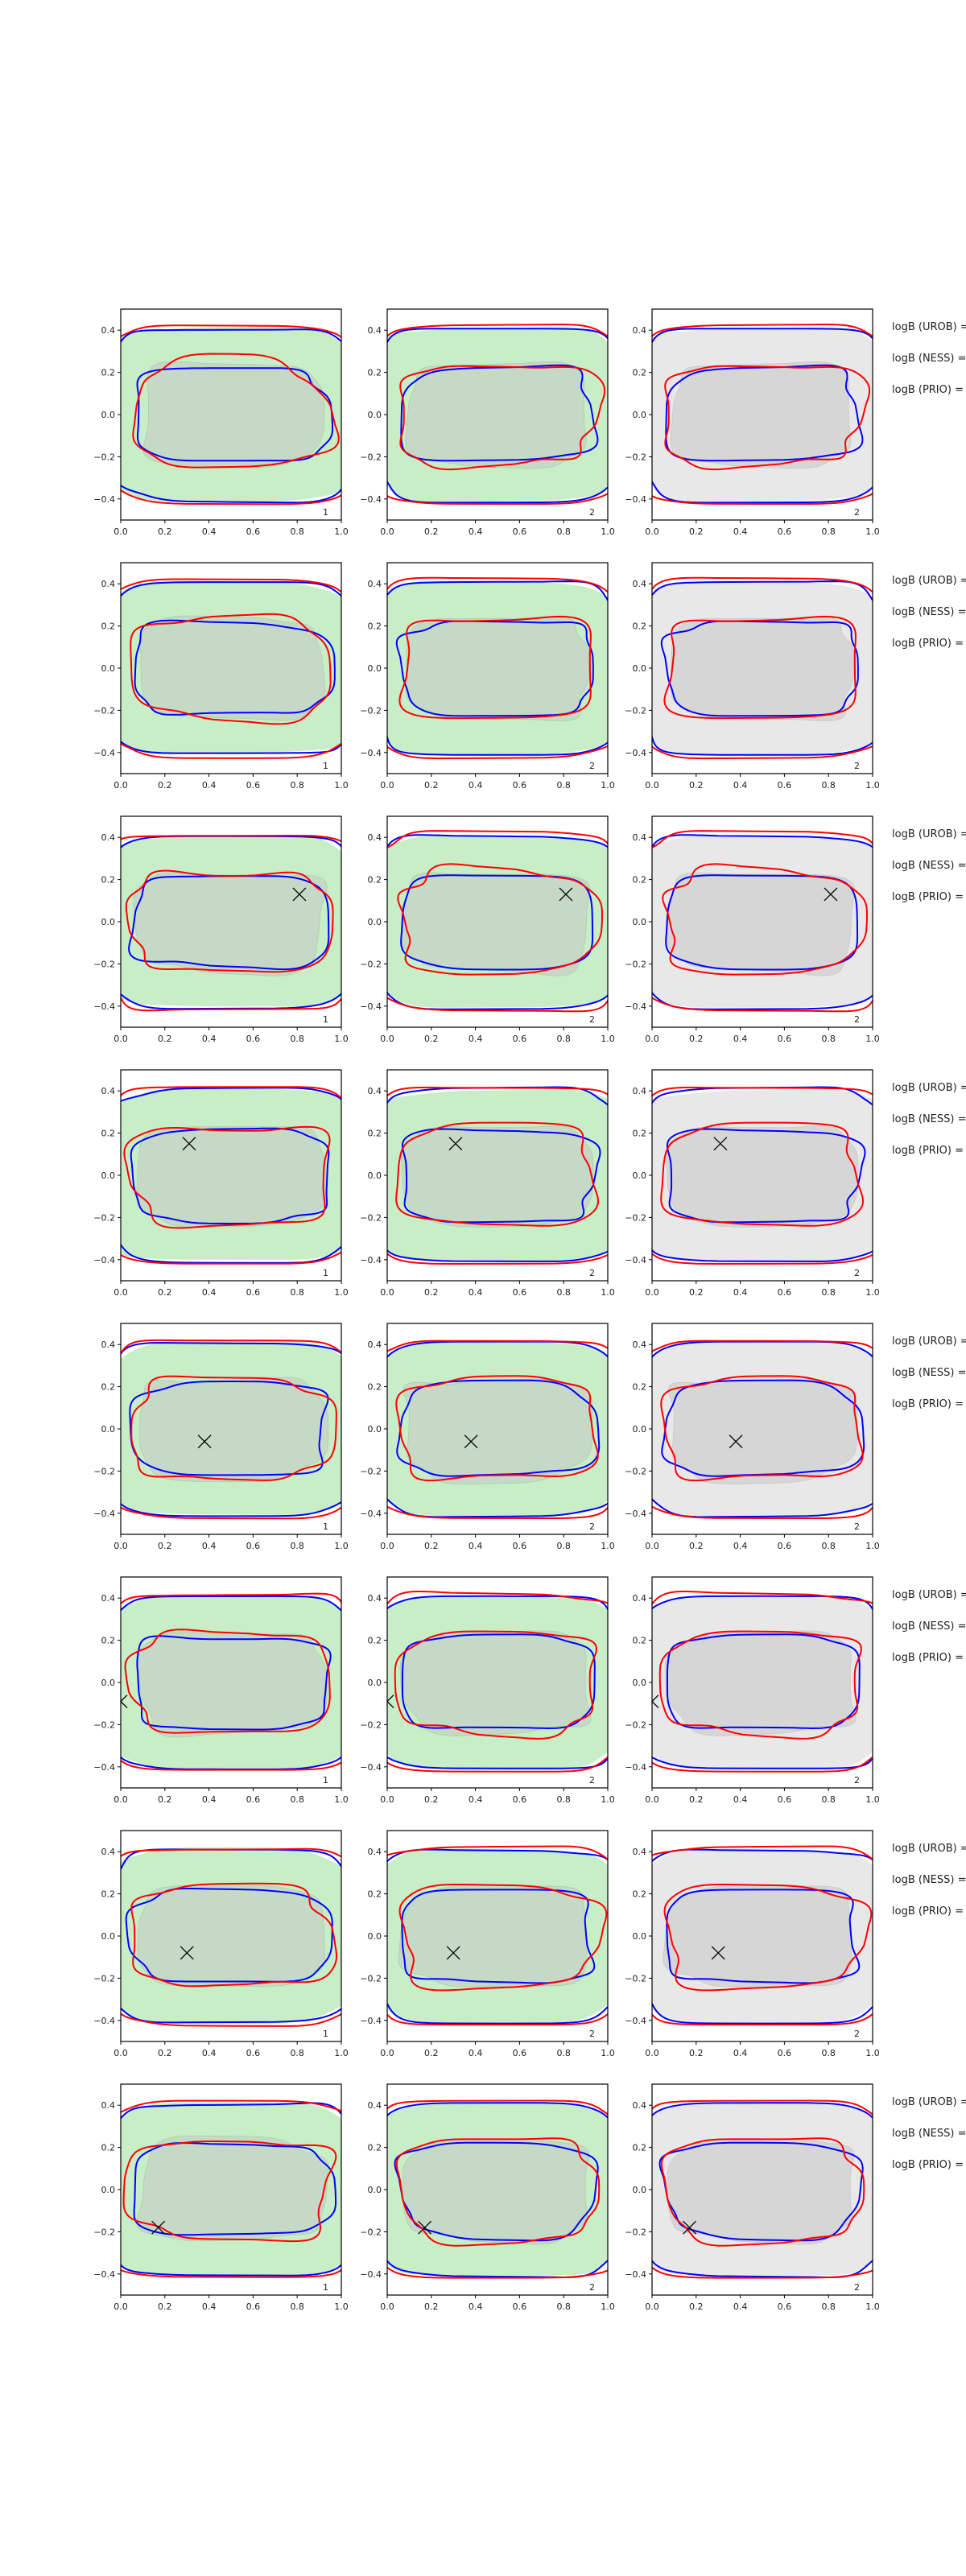 The image size is (966, 2576). What do you see at coordinates (487, 1183) in the screenshot?
I see `panel-r4-c2: 2 0.4 0.2 0.0 −0.2 −0.4 0.0 0.2 0.4 0.6 0.8 1.0` at bounding box center [487, 1183].